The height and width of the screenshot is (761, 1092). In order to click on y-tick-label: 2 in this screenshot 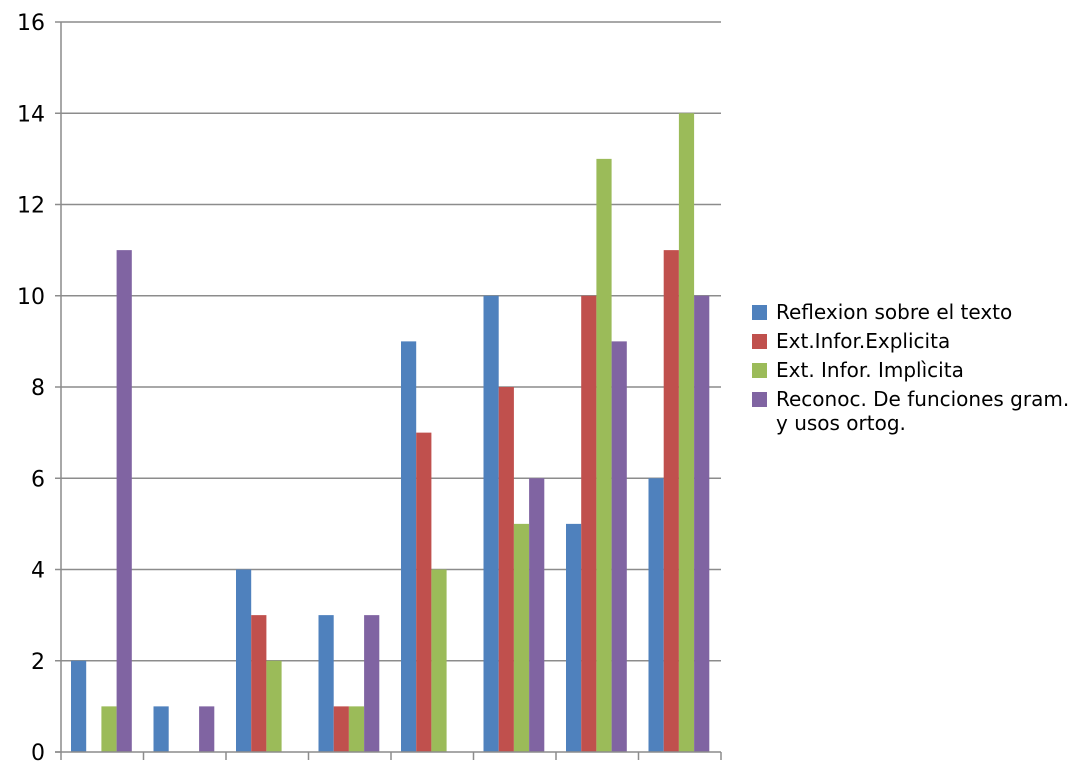, I will do `click(38, 662)`.